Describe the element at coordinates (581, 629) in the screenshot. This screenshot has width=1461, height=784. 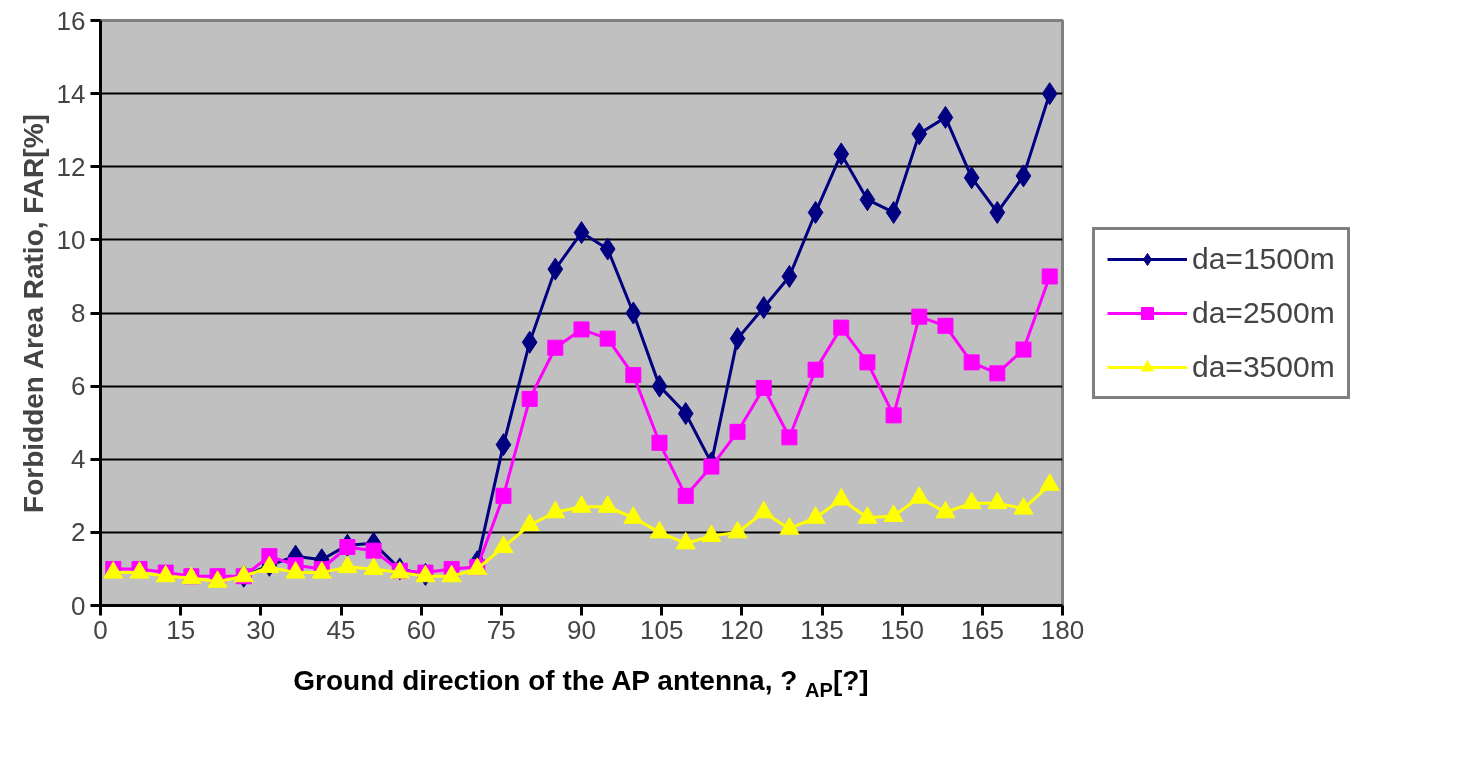
I see `x-tick-label: 90` at that location.